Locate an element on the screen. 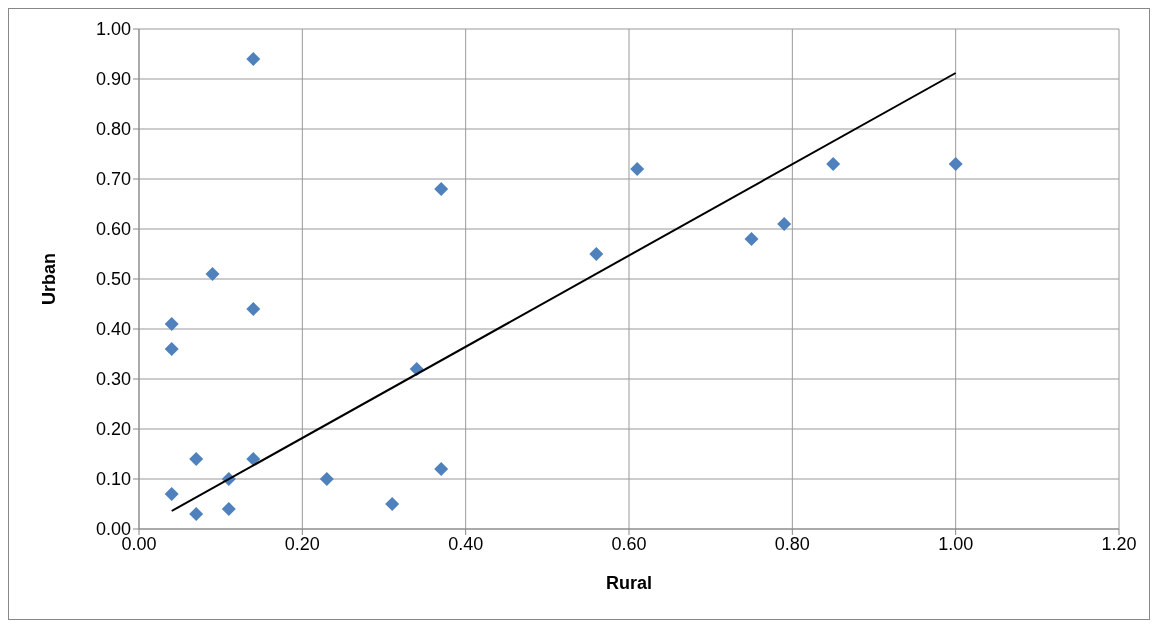 The image size is (1163, 632). x-axis-title: Rural is located at coordinates (629, 583).